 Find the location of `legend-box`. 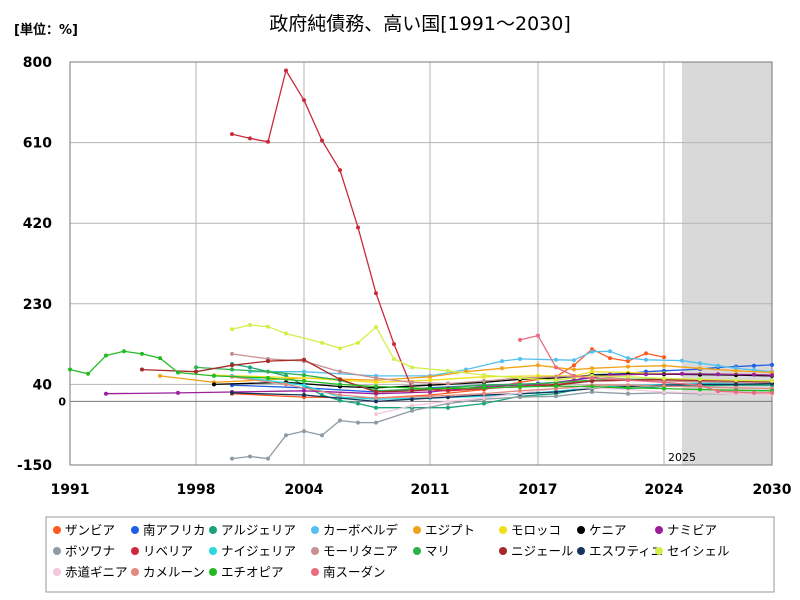

legend-box is located at coordinates (410, 554).